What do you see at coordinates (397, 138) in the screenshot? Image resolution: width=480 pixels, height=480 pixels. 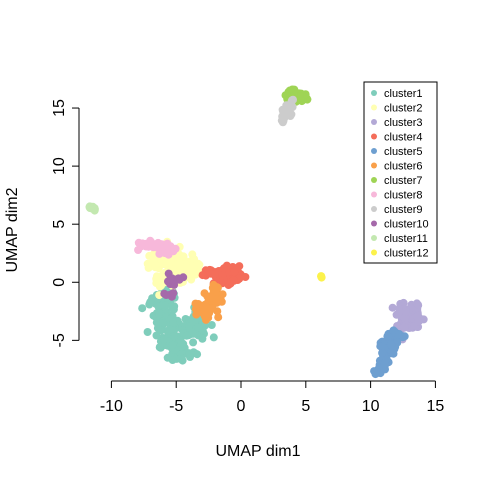 I see `legend-item-cluster4: cluster4` at bounding box center [397, 138].